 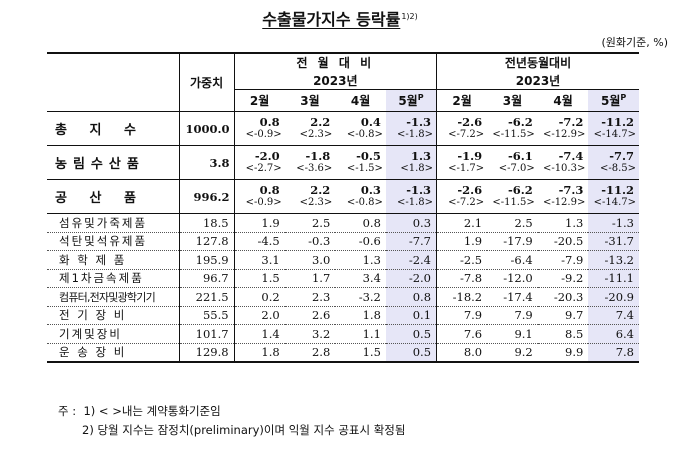 I want to click on row-label: 공 산 품, so click(x=113, y=196).